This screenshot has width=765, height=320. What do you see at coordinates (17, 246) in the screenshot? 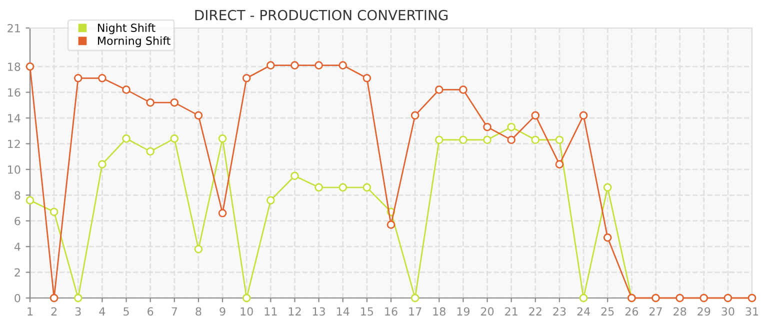
I see `y-tick-label: 4` at bounding box center [17, 246].